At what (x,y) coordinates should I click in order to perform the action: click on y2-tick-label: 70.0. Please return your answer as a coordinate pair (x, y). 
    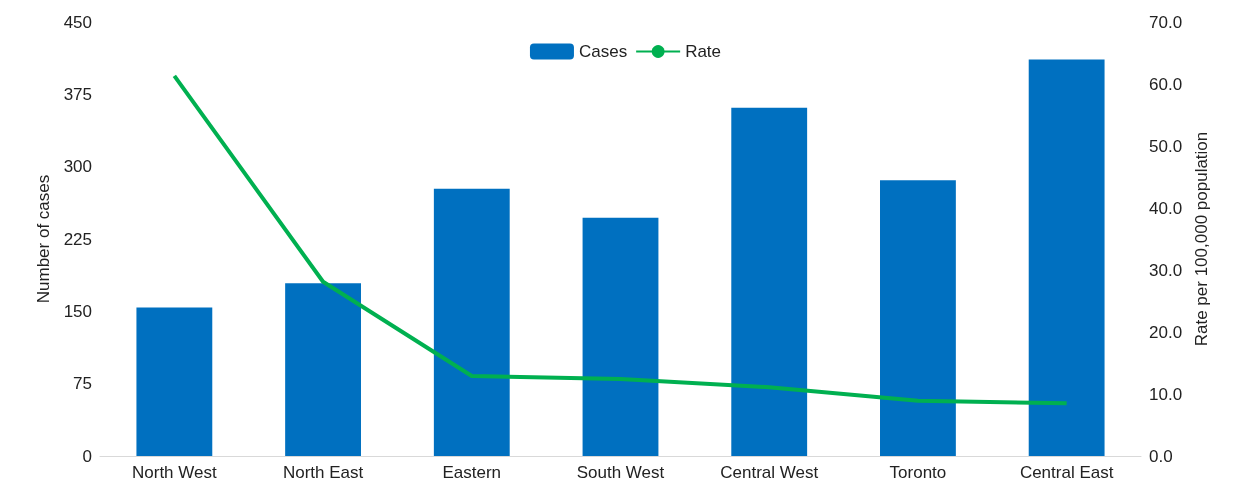
    Looking at the image, I should click on (1166, 22).